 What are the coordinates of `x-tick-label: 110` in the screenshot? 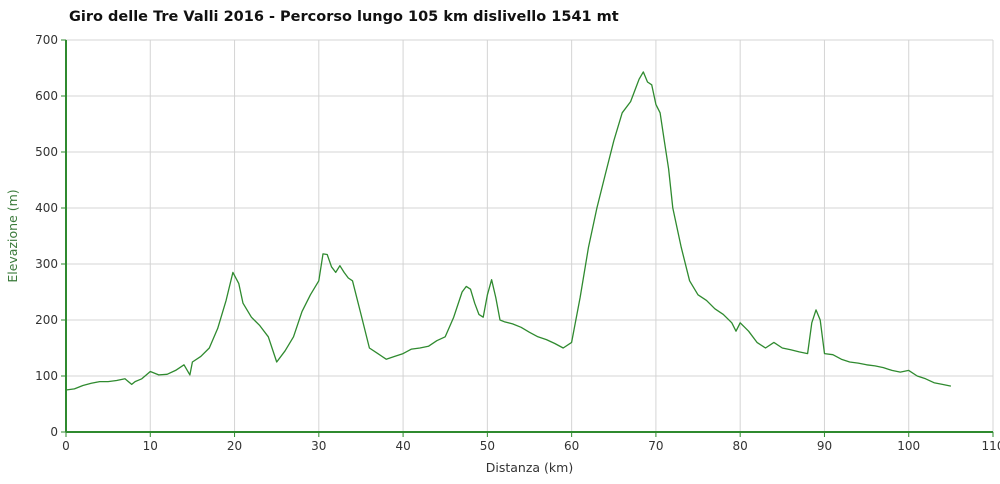 It's located at (991, 446).